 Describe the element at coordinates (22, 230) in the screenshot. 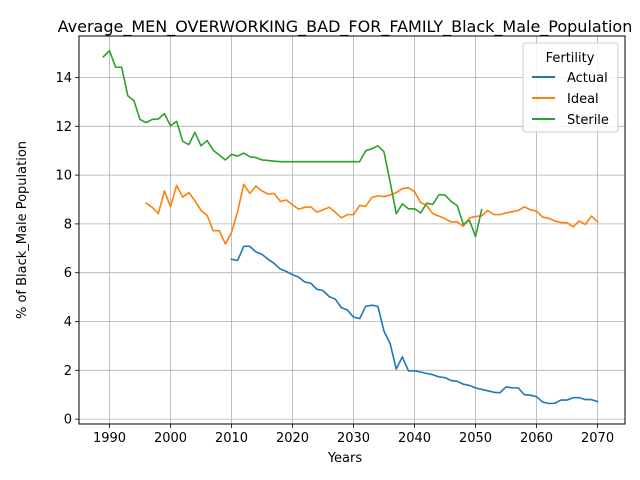

I see `y-axis-label: % of Black_Male Population` at that location.